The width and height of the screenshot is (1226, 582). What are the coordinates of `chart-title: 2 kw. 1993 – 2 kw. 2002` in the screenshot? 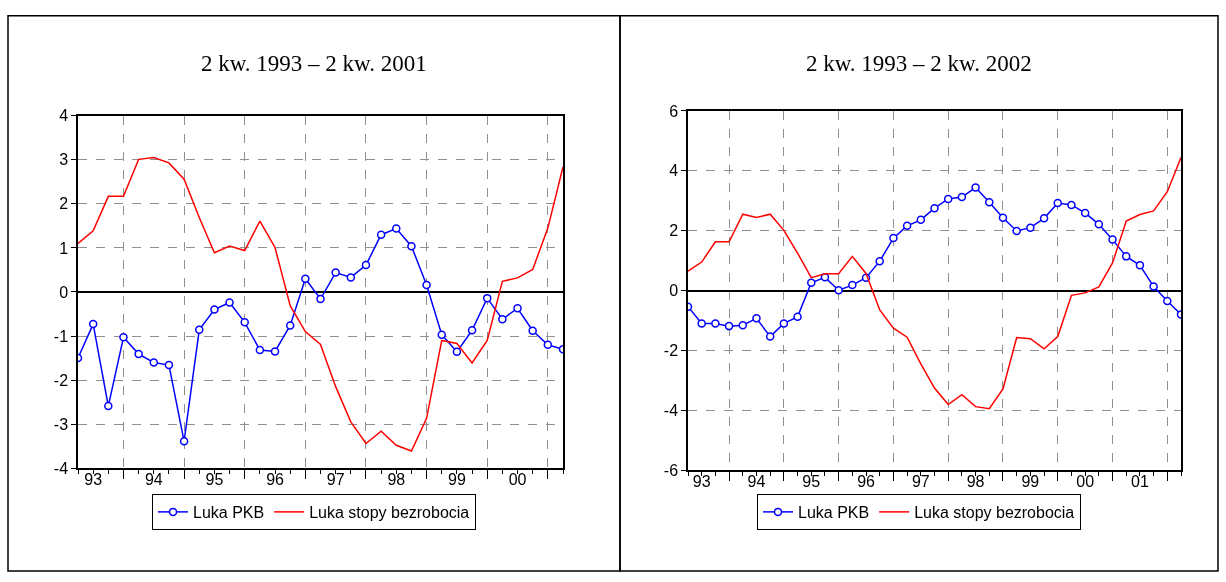 It's located at (919, 63).